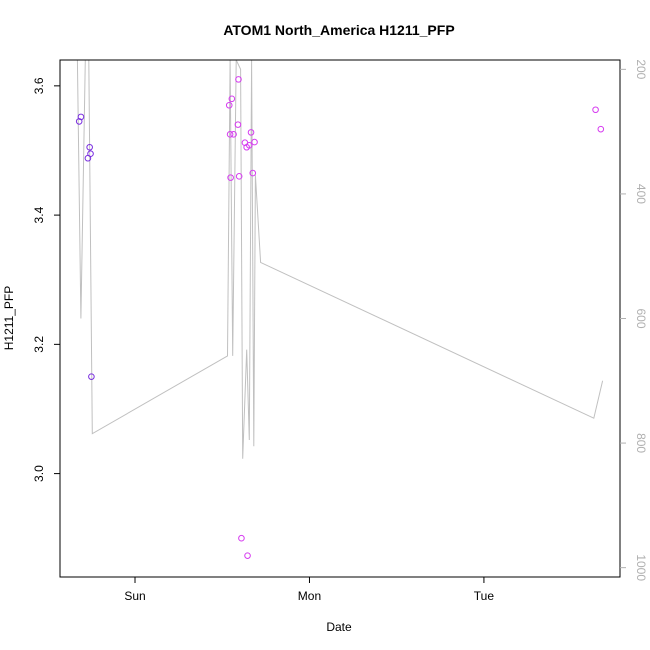 This screenshot has width=650, height=650. I want to click on y-tick-label: 3.0, so click(39, 473).